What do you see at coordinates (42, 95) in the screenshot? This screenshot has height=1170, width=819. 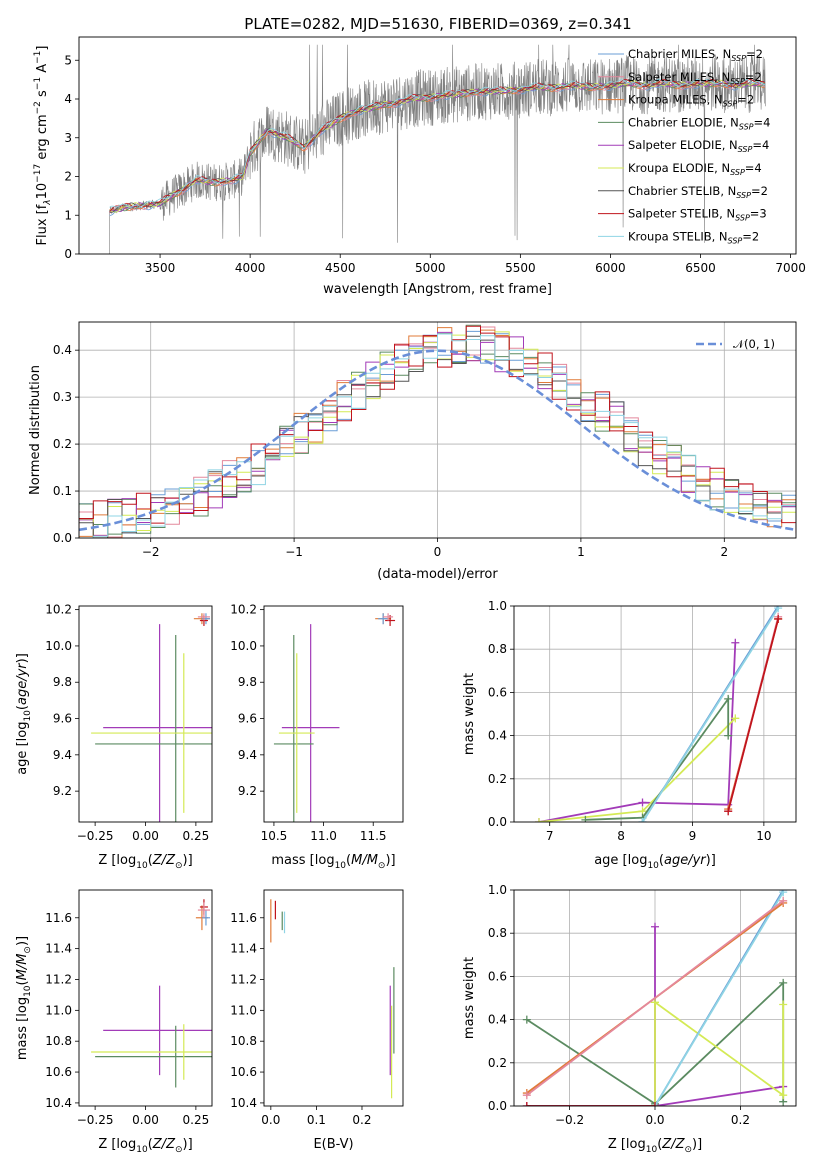 I see `y-label-part: s` at bounding box center [42, 95].